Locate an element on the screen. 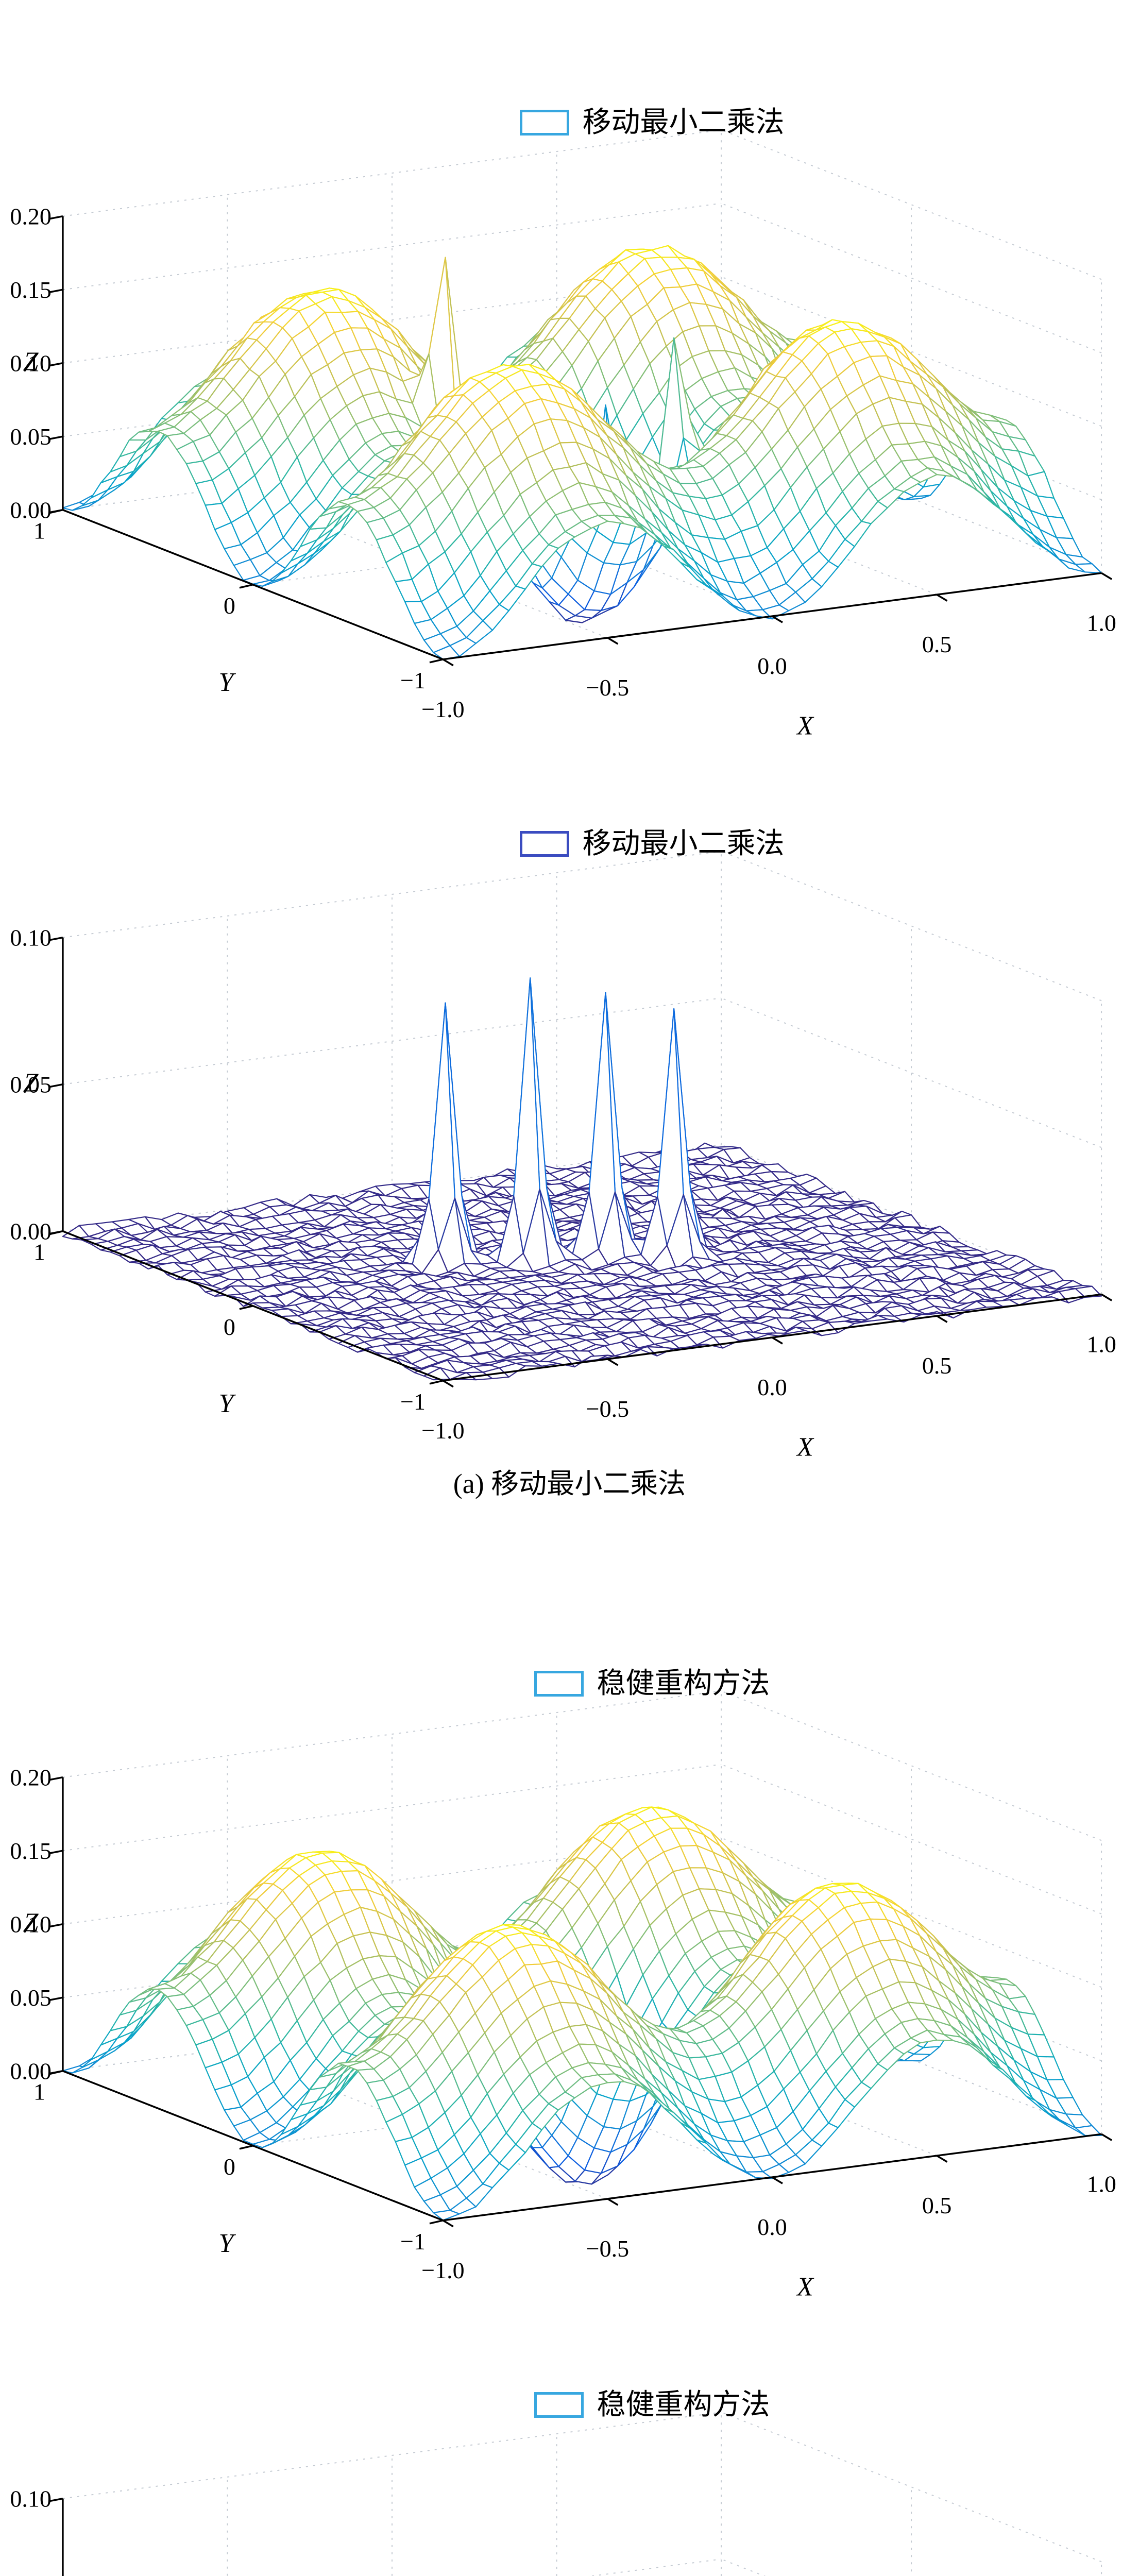  legend-a-top: 移动最小二乘法 is located at coordinates (652, 123).